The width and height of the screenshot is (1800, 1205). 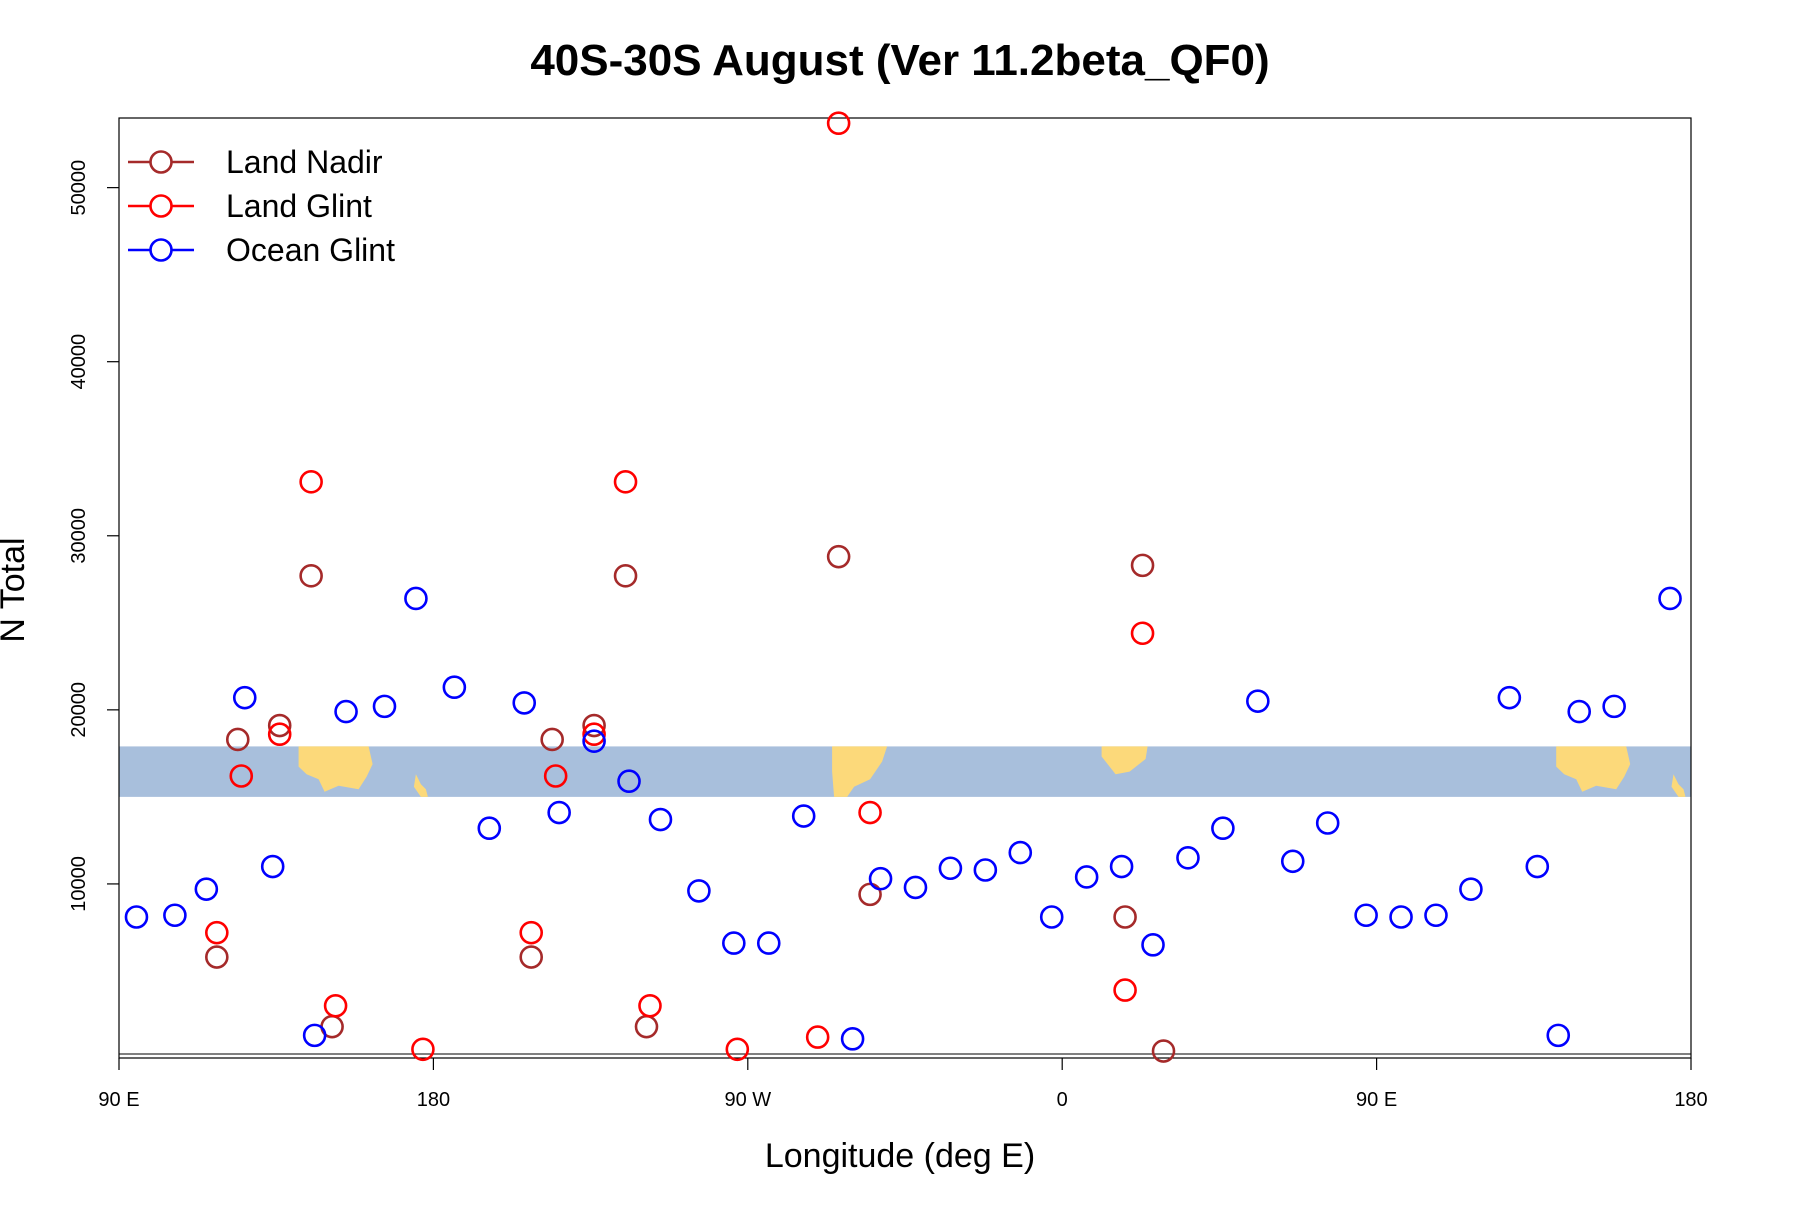 I want to click on x-tick-label: 0, so click(x=1062, y=1100).